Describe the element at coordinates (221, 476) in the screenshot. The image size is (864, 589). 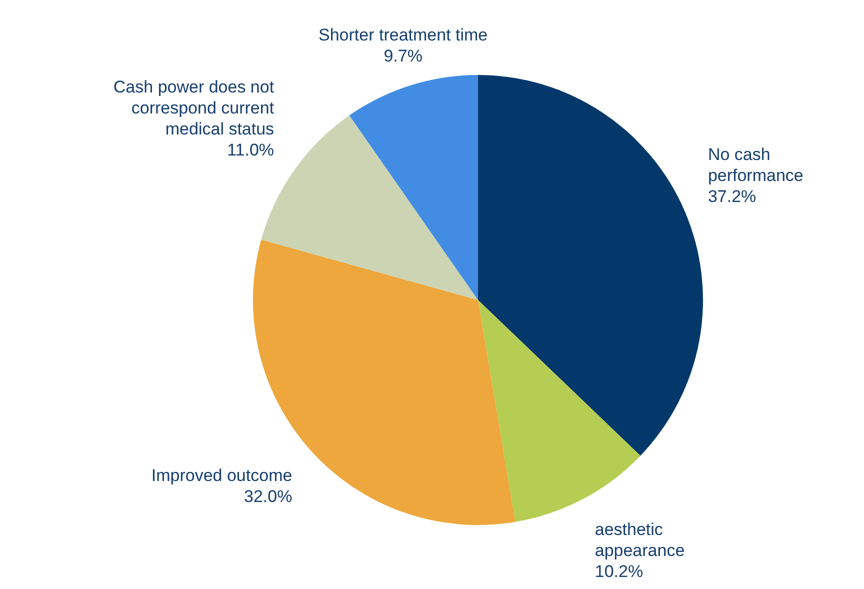
I see `slice-label: Improved outcome` at that location.